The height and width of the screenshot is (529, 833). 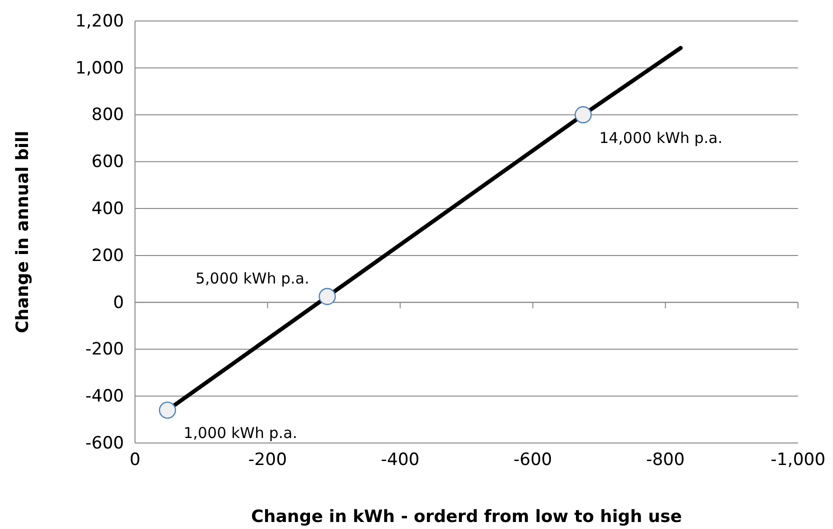 I want to click on annotation: 1,000 kWh p.a., so click(x=240, y=433).